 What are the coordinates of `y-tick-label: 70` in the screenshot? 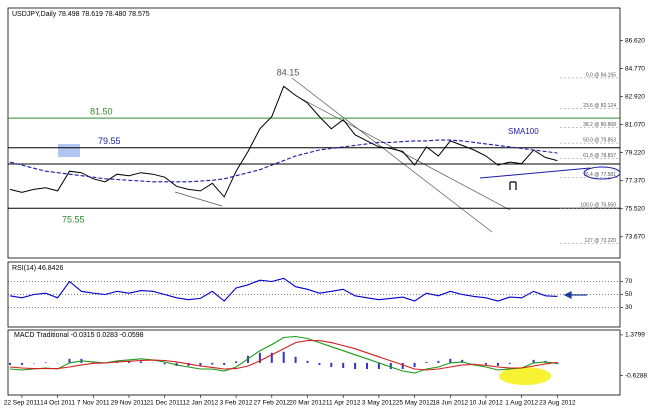 It's located at (629, 281).